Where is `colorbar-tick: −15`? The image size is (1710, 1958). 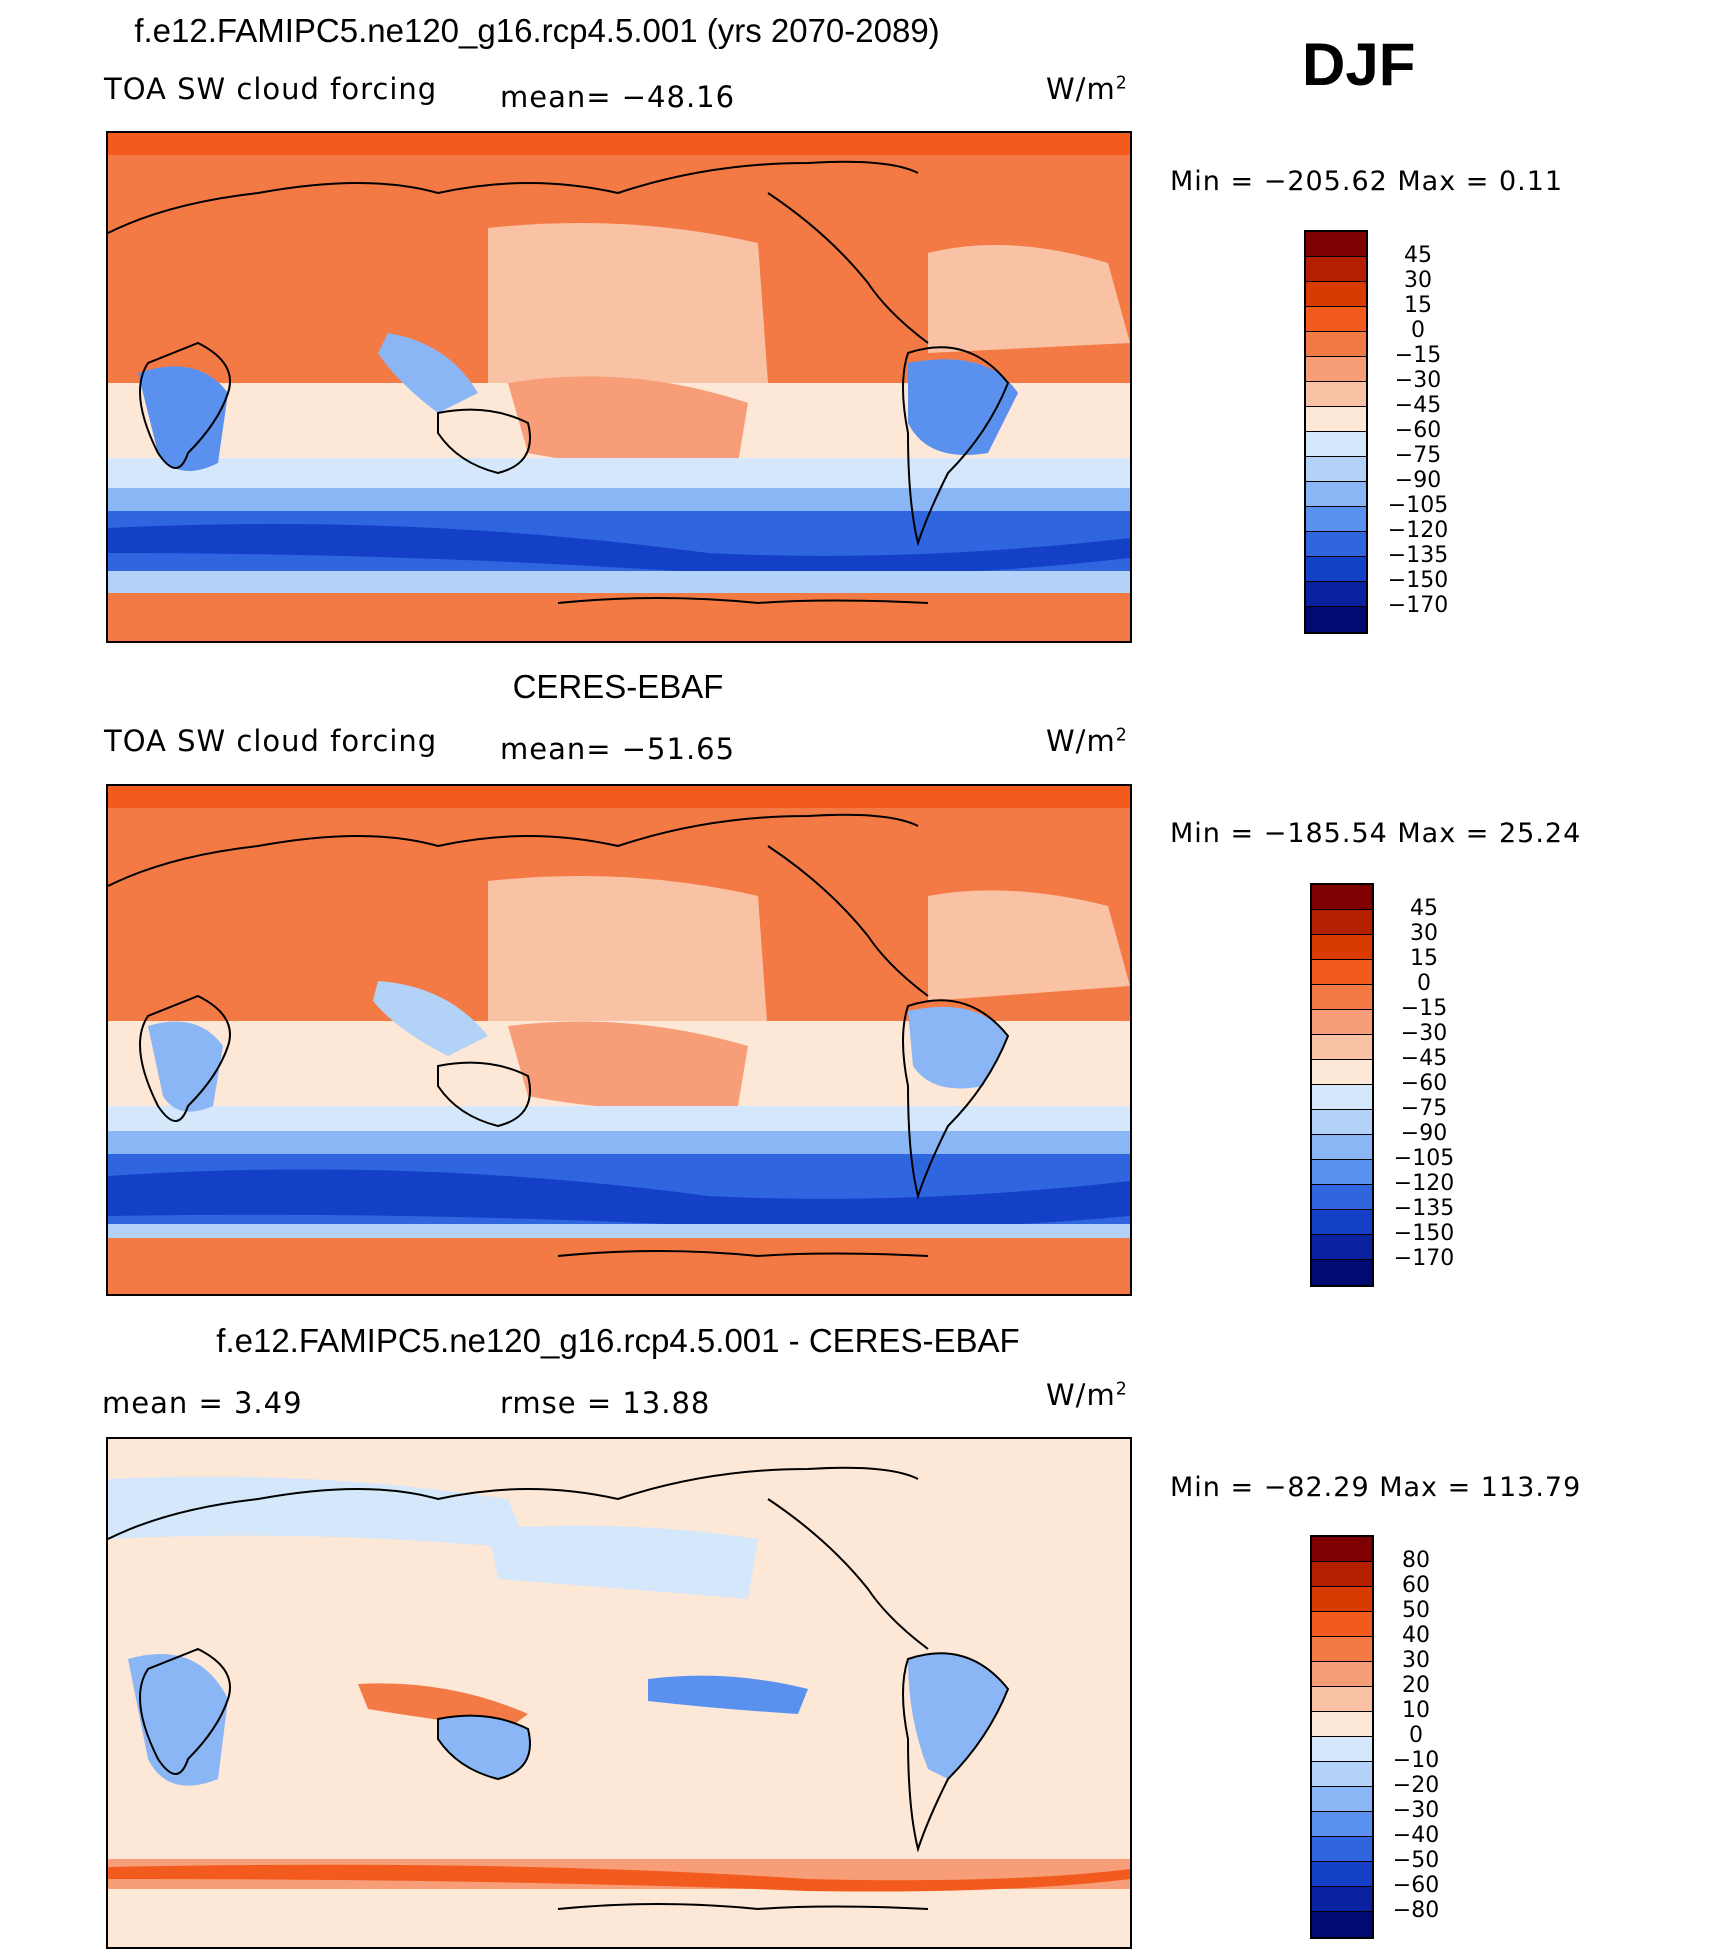 colorbar-tick: −15 is located at coordinates (1424, 1008).